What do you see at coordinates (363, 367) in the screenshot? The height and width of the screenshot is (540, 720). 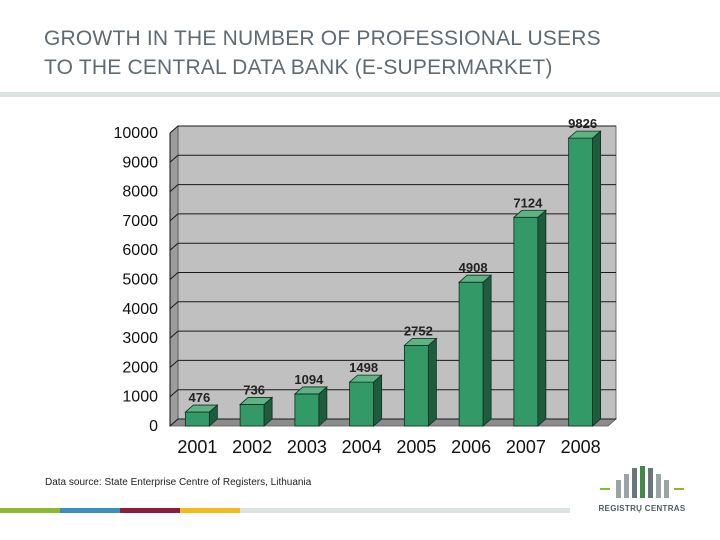 I see `data-label: 1498` at bounding box center [363, 367].